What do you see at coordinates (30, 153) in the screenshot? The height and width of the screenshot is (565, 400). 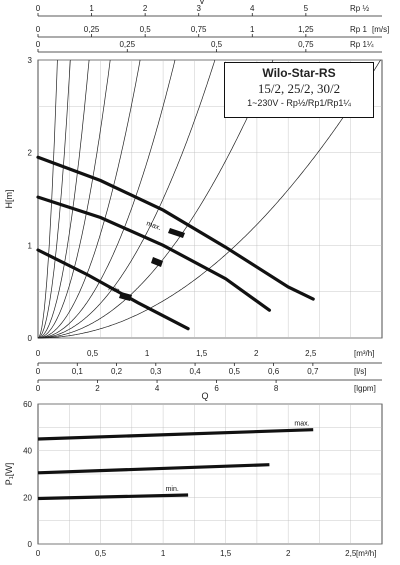 I see `head-ytick-label: 2` at bounding box center [30, 153].